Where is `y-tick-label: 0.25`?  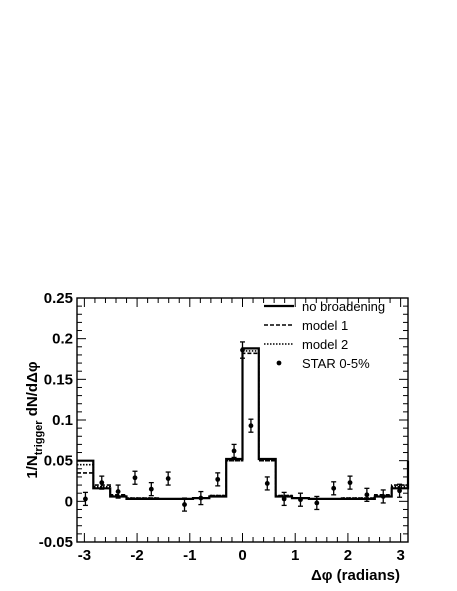
y-tick-label: 0.25 is located at coordinates (58, 298).